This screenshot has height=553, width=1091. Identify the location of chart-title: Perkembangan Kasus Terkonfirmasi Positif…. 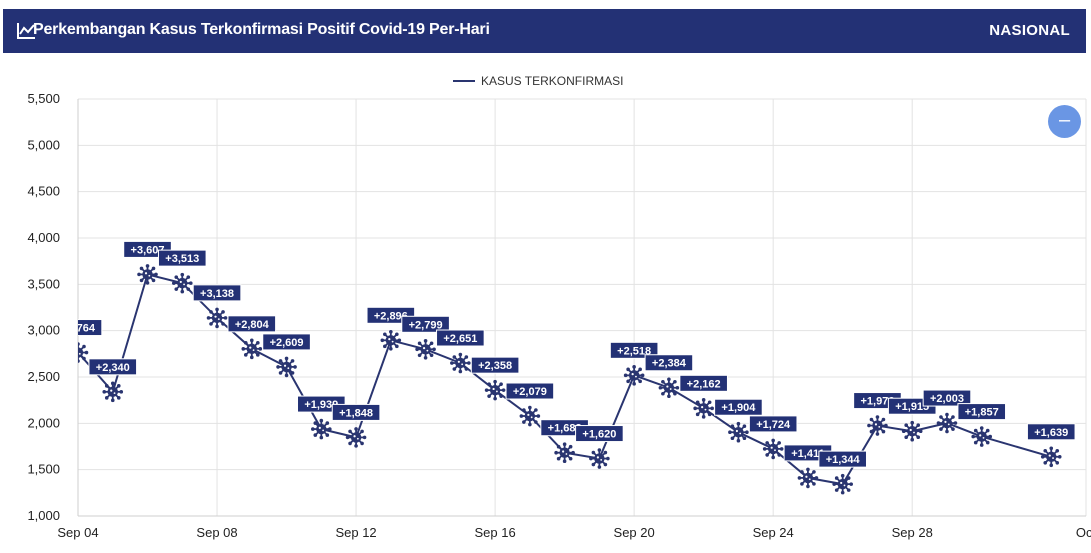
(261, 29).